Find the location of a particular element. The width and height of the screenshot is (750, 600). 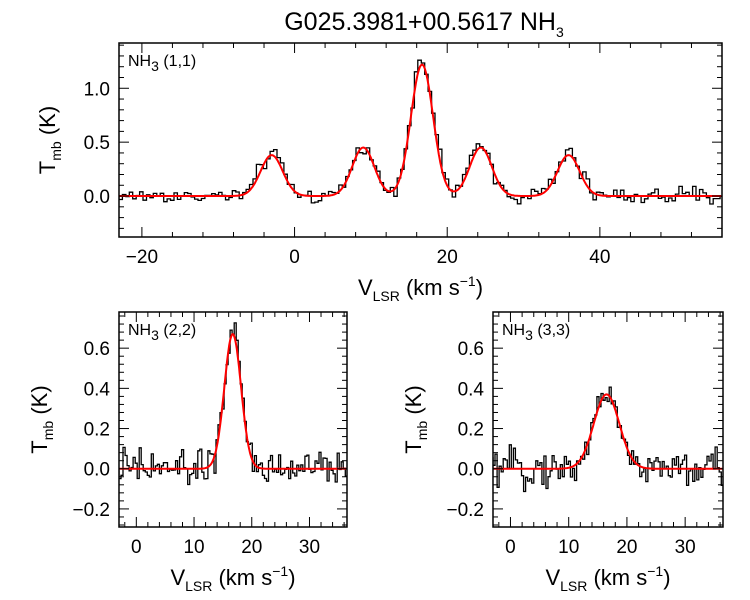

panel-label: NH3 (2,2) is located at coordinates (162, 332).